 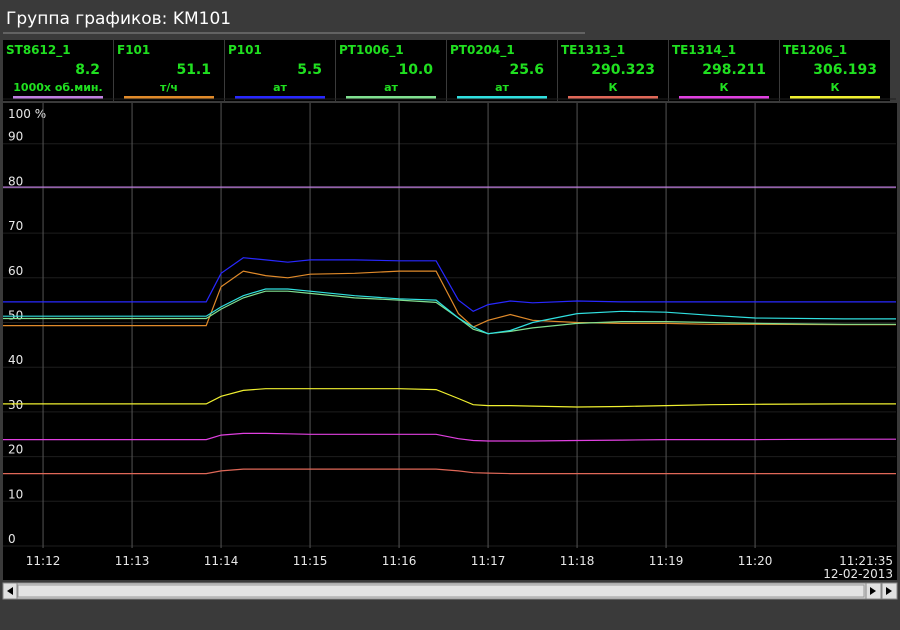 What do you see at coordinates (245, 50) in the screenshot?
I see `panel-name: P101` at bounding box center [245, 50].